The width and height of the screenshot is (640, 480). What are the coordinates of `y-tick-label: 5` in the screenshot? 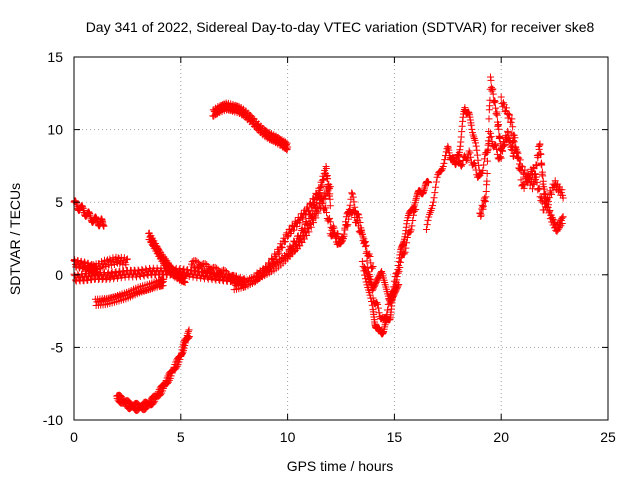 It's located at (59, 202).